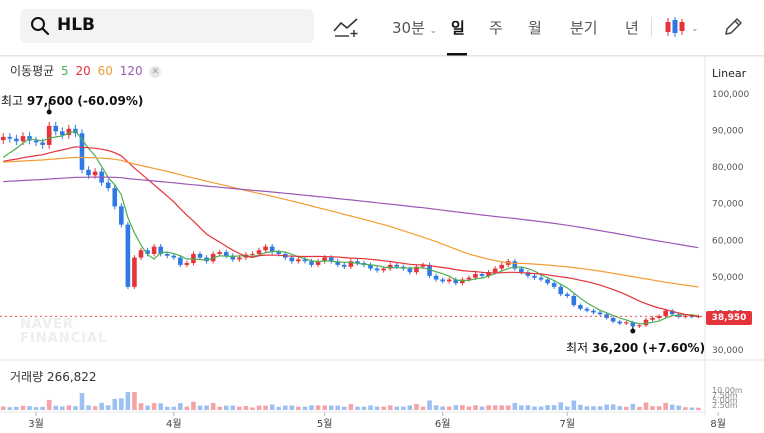 This screenshot has width=764, height=433. Describe the element at coordinates (584, 28) in the screenshot. I see `period-quarter: 분기` at that location.